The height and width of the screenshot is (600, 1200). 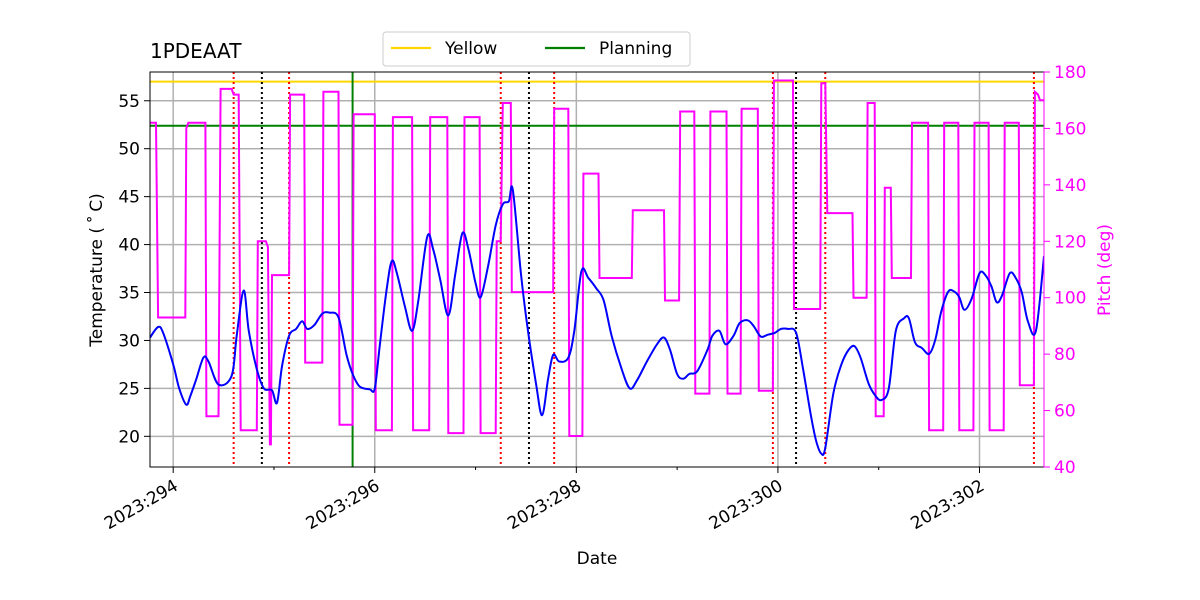 I want to click on y-tick-label: 50, so click(x=129, y=150).